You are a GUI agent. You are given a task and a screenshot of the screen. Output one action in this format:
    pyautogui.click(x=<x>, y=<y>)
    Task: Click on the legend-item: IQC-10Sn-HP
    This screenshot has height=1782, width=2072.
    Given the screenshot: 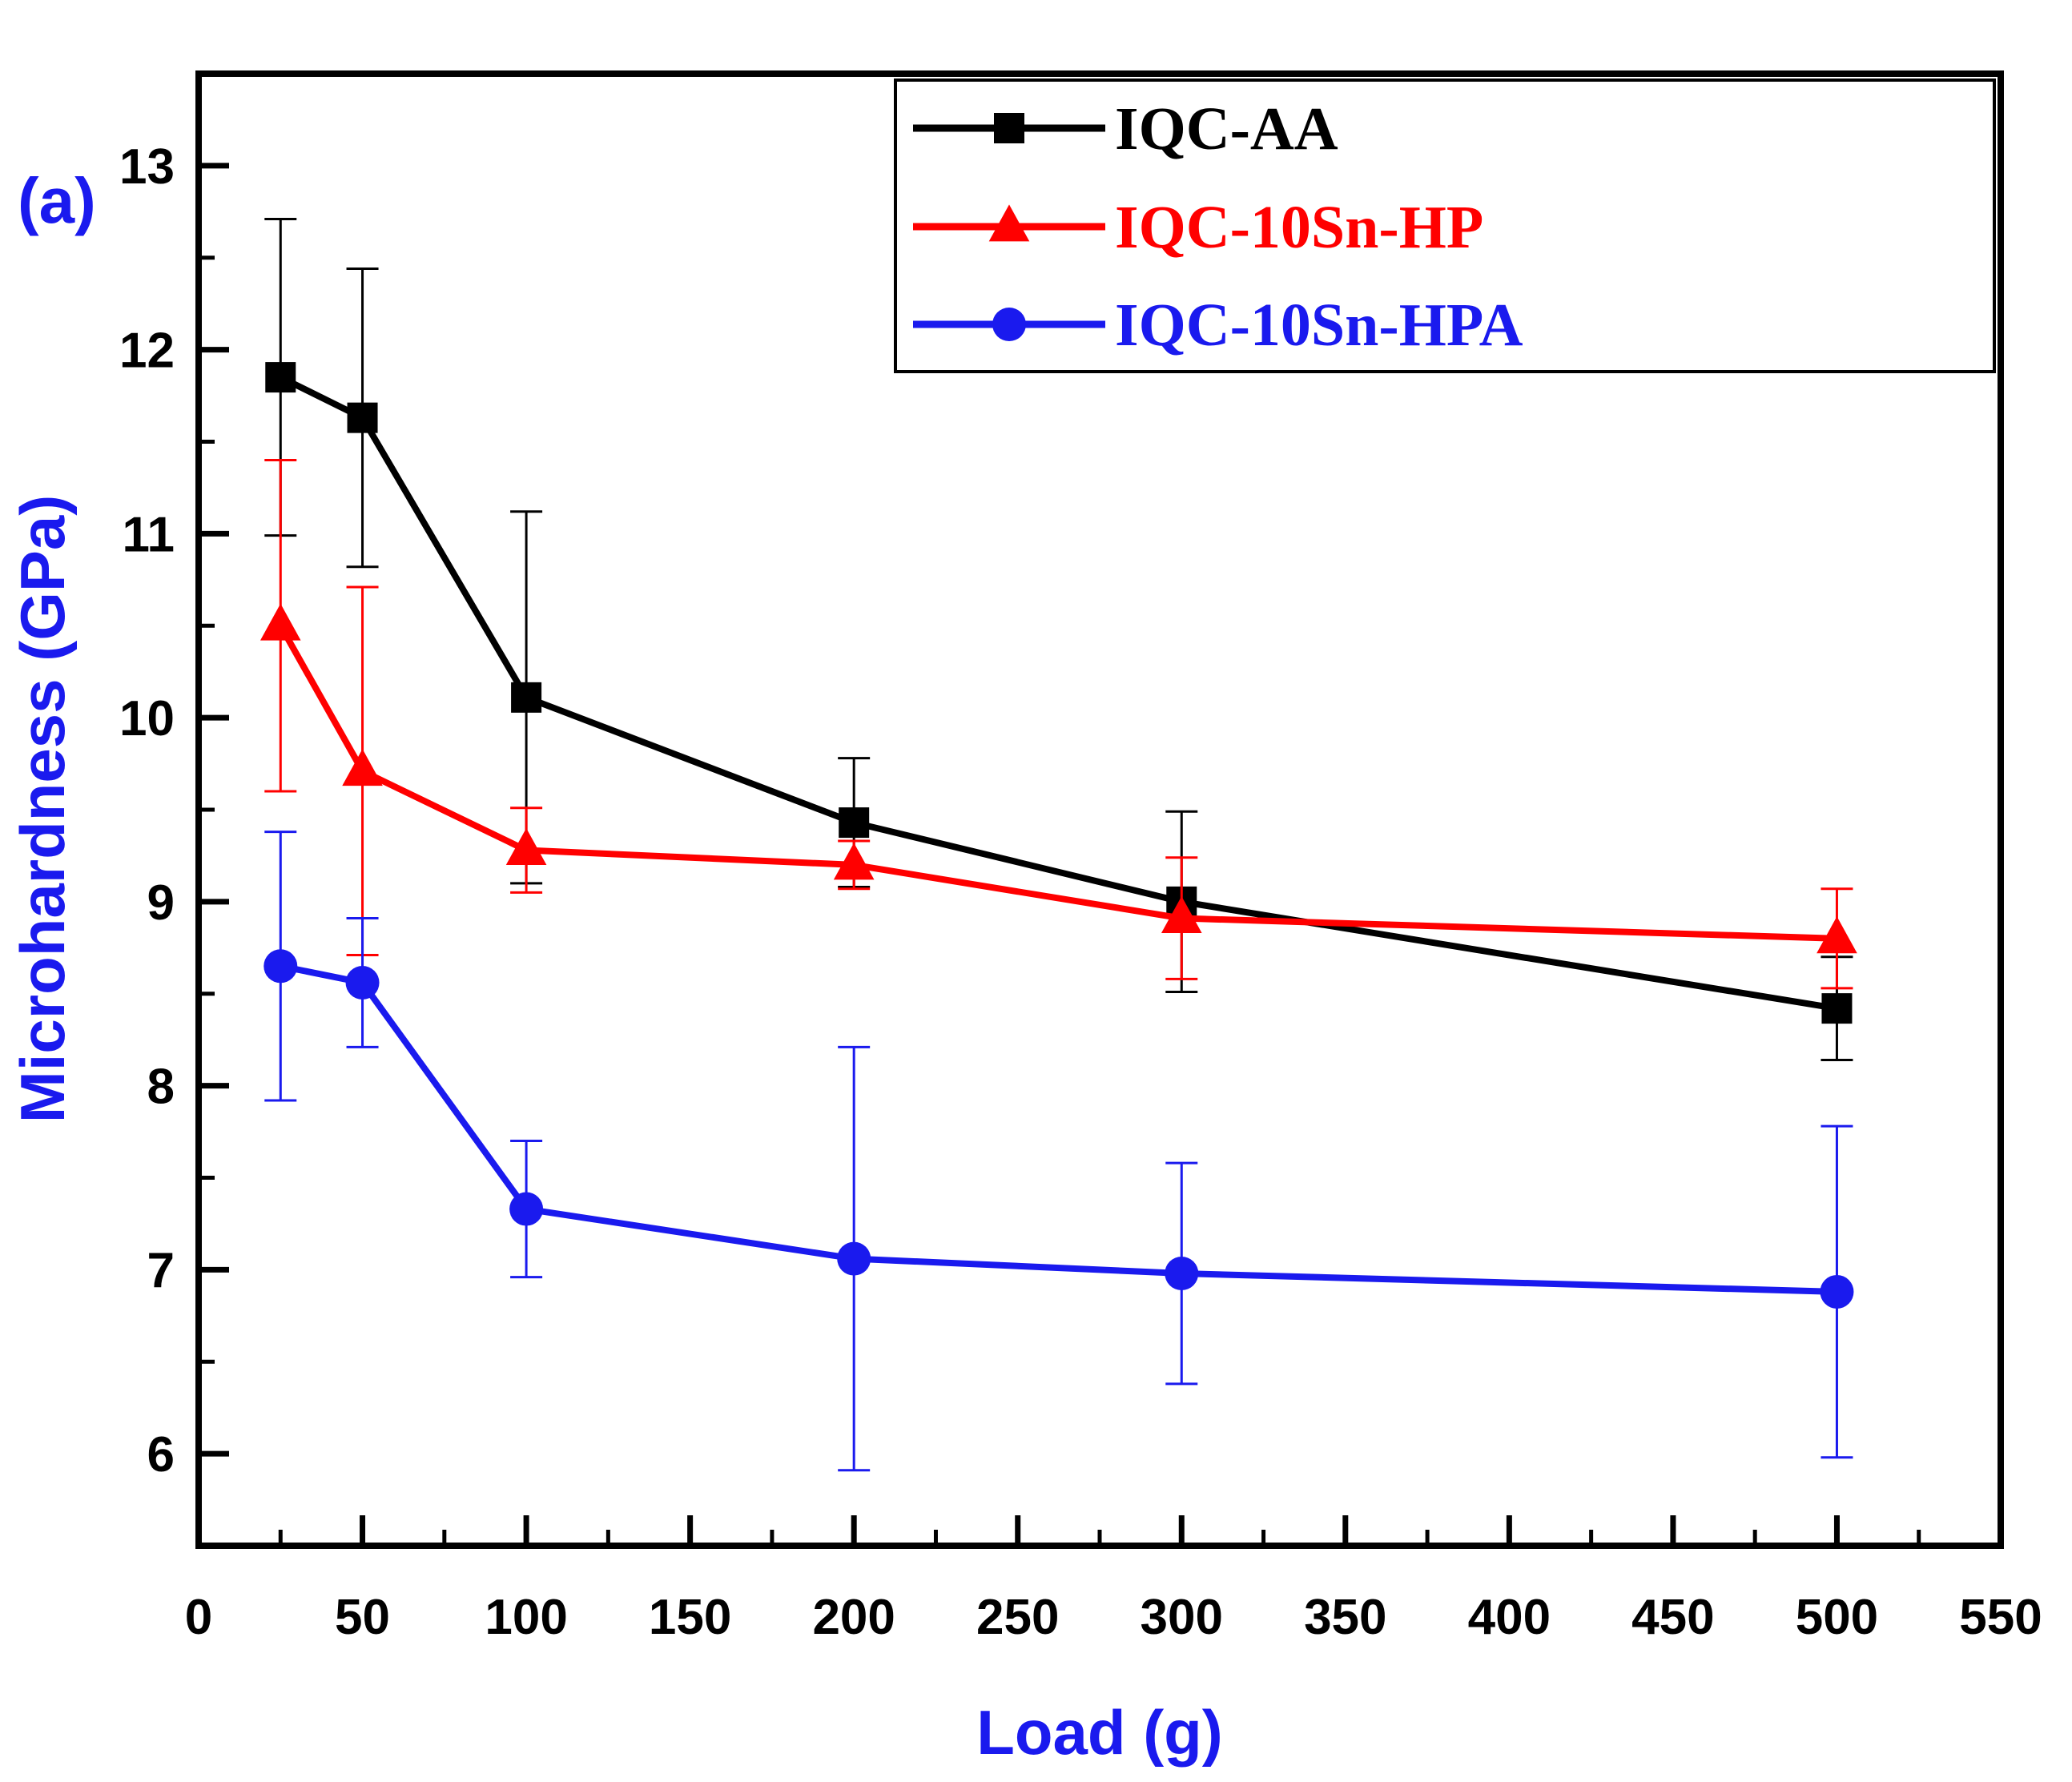 What is the action you would take?
    pyautogui.click(x=1198, y=227)
    